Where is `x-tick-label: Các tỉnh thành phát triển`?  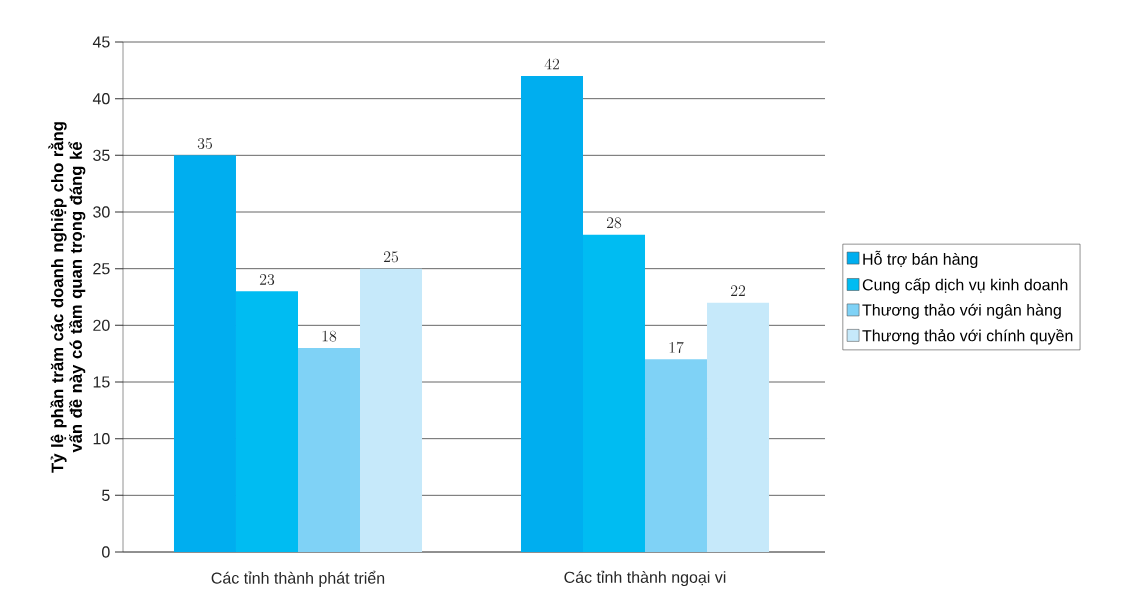
x-tick-label: Các tỉnh thành phát triển is located at coordinates (298, 578).